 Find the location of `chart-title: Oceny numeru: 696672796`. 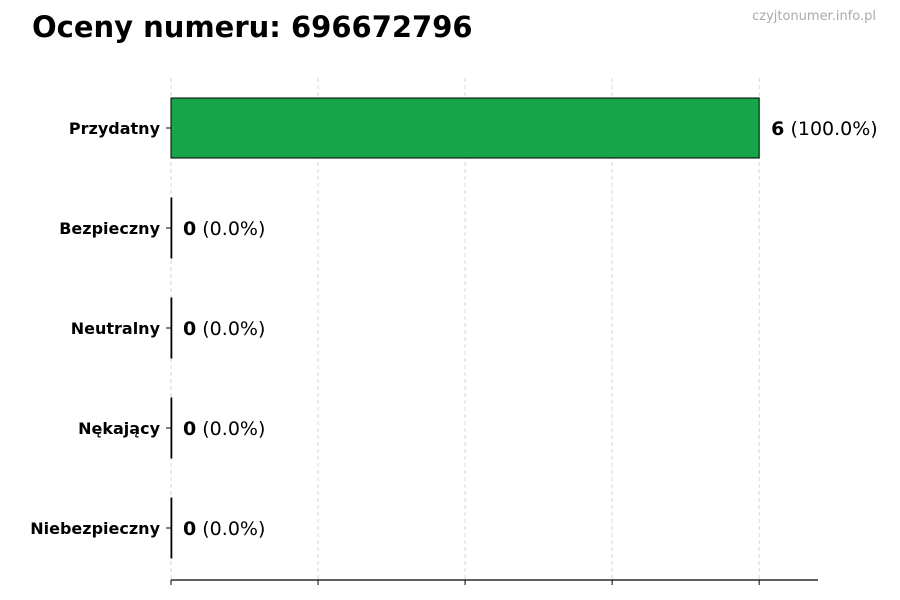

chart-title: Oceny numeru: 696672796 is located at coordinates (252, 27).